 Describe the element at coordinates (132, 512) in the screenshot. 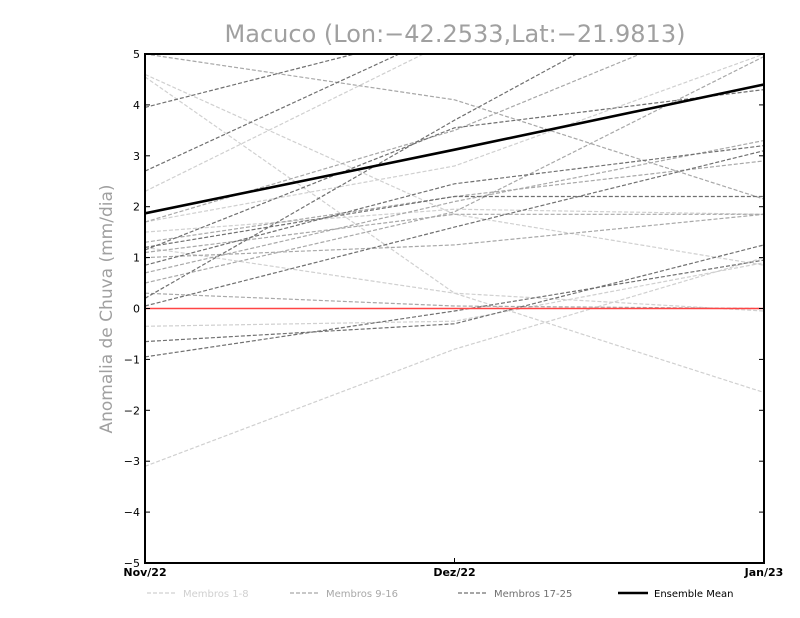

I see `y-tick-label: −4` at that location.